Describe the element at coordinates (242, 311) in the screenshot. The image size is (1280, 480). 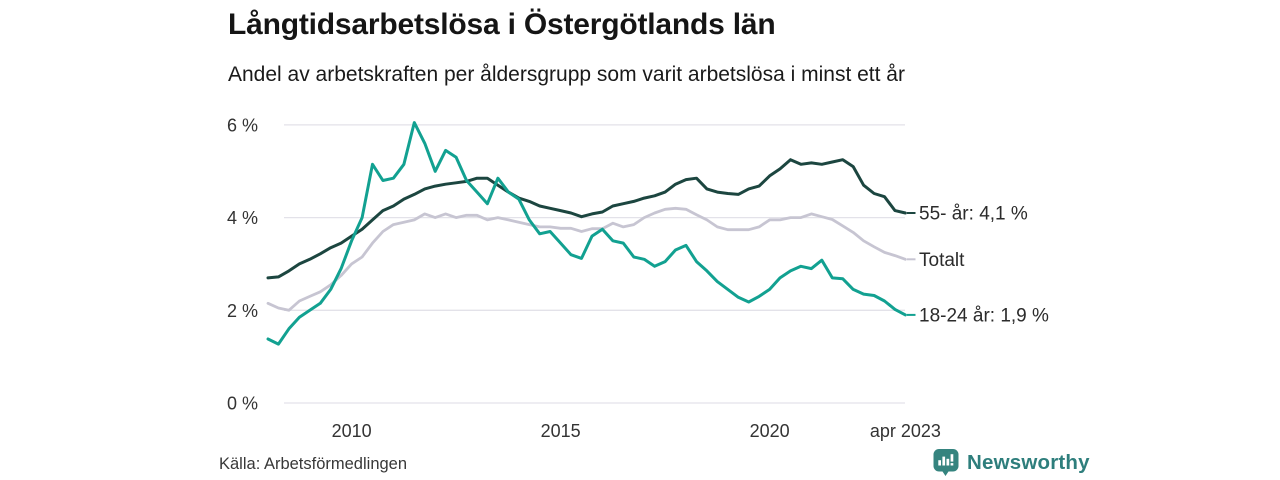
I see `y-axis-tick-label: 2 %` at that location.